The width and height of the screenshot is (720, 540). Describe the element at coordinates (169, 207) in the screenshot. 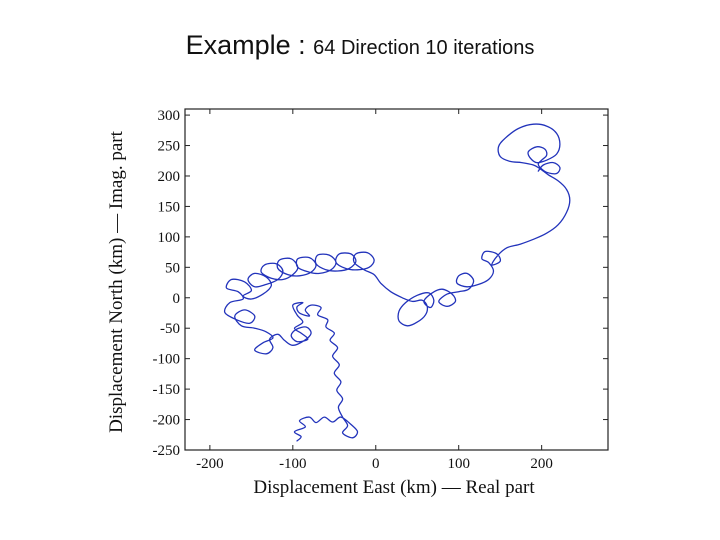

I see `y-tick-label: 150` at that location.